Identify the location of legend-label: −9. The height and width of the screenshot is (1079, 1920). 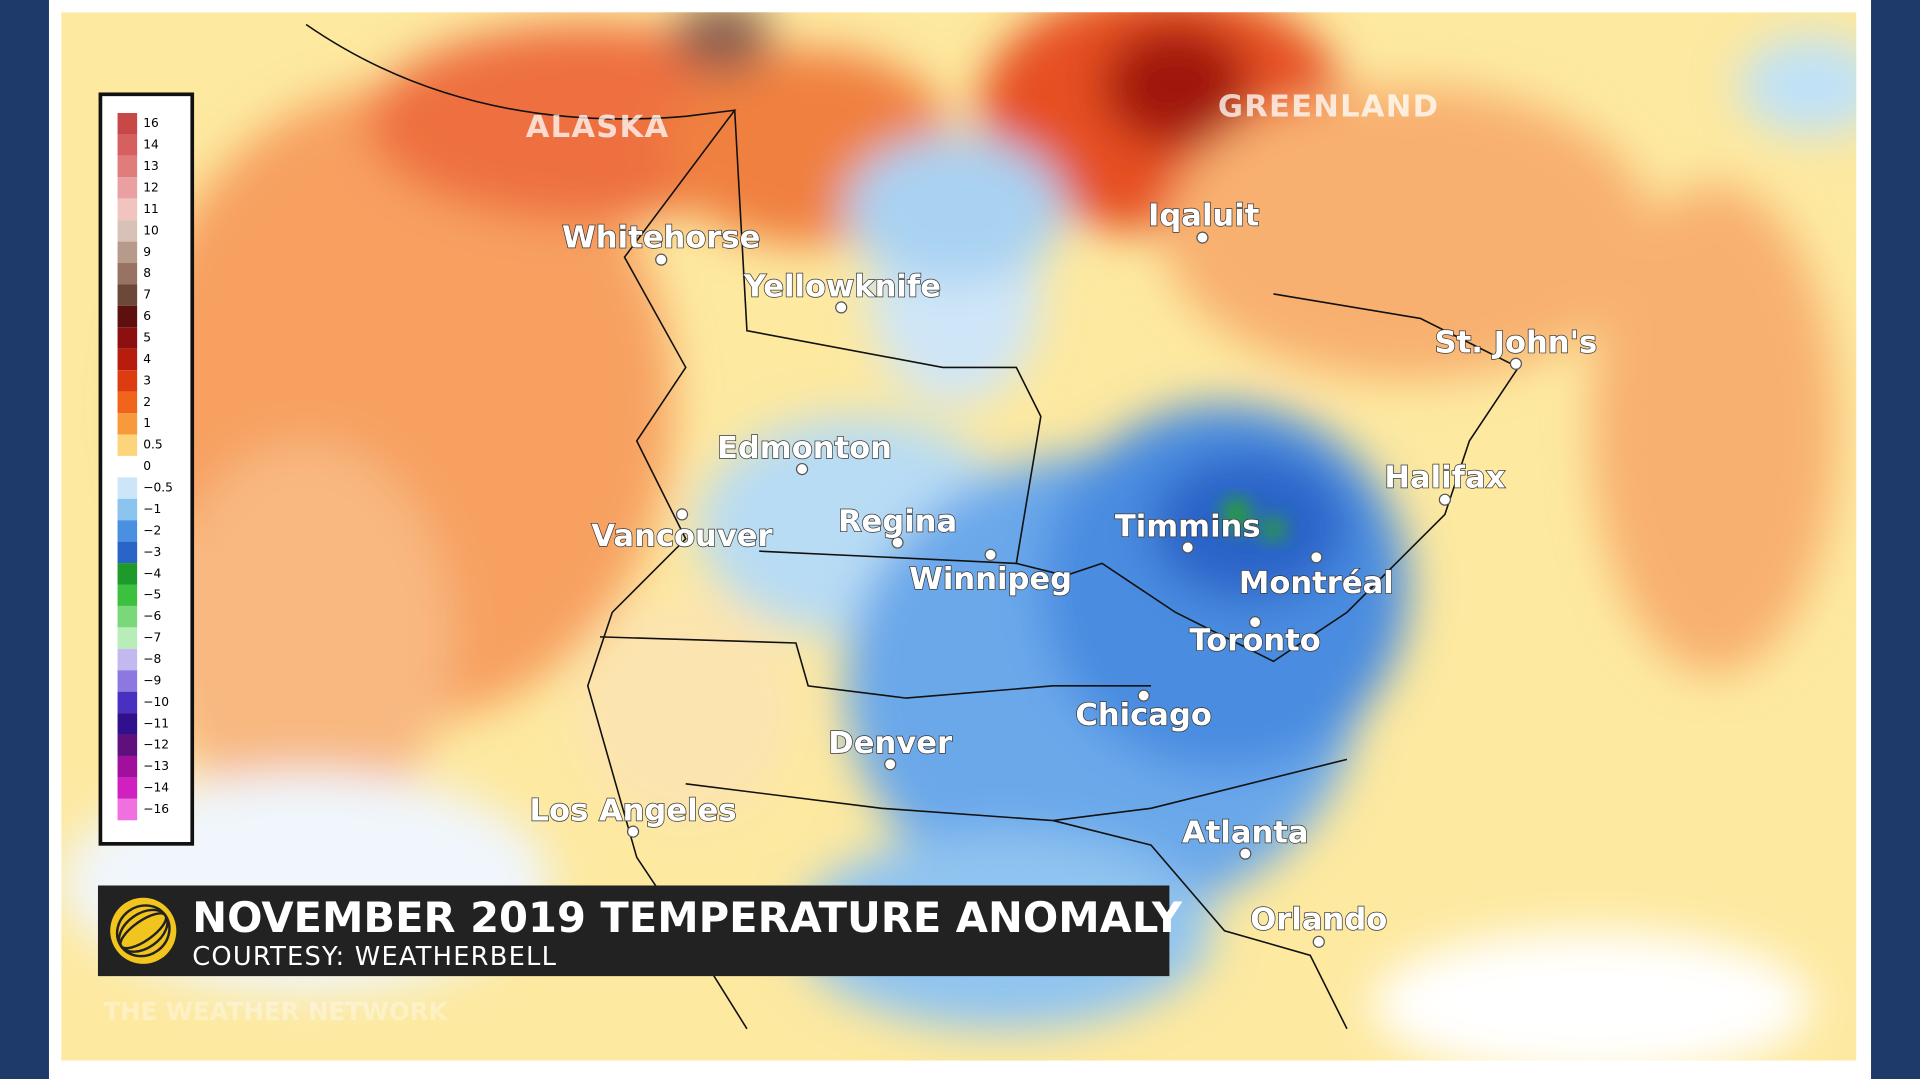
(152, 680).